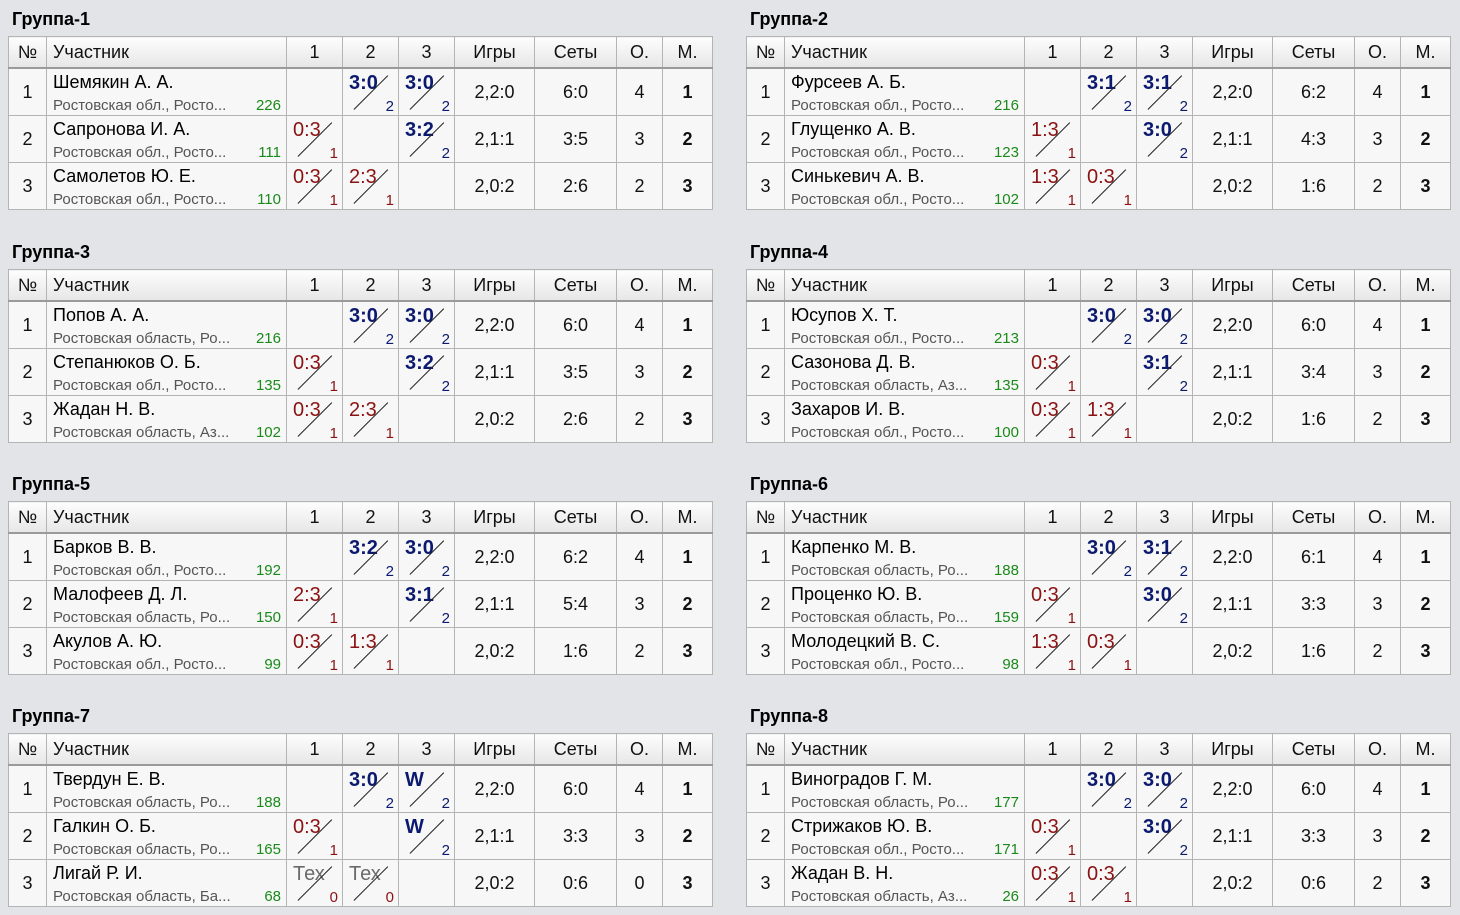 The height and width of the screenshot is (915, 1460). I want to click on match-result-cell: Тех 0, so click(370, 883).